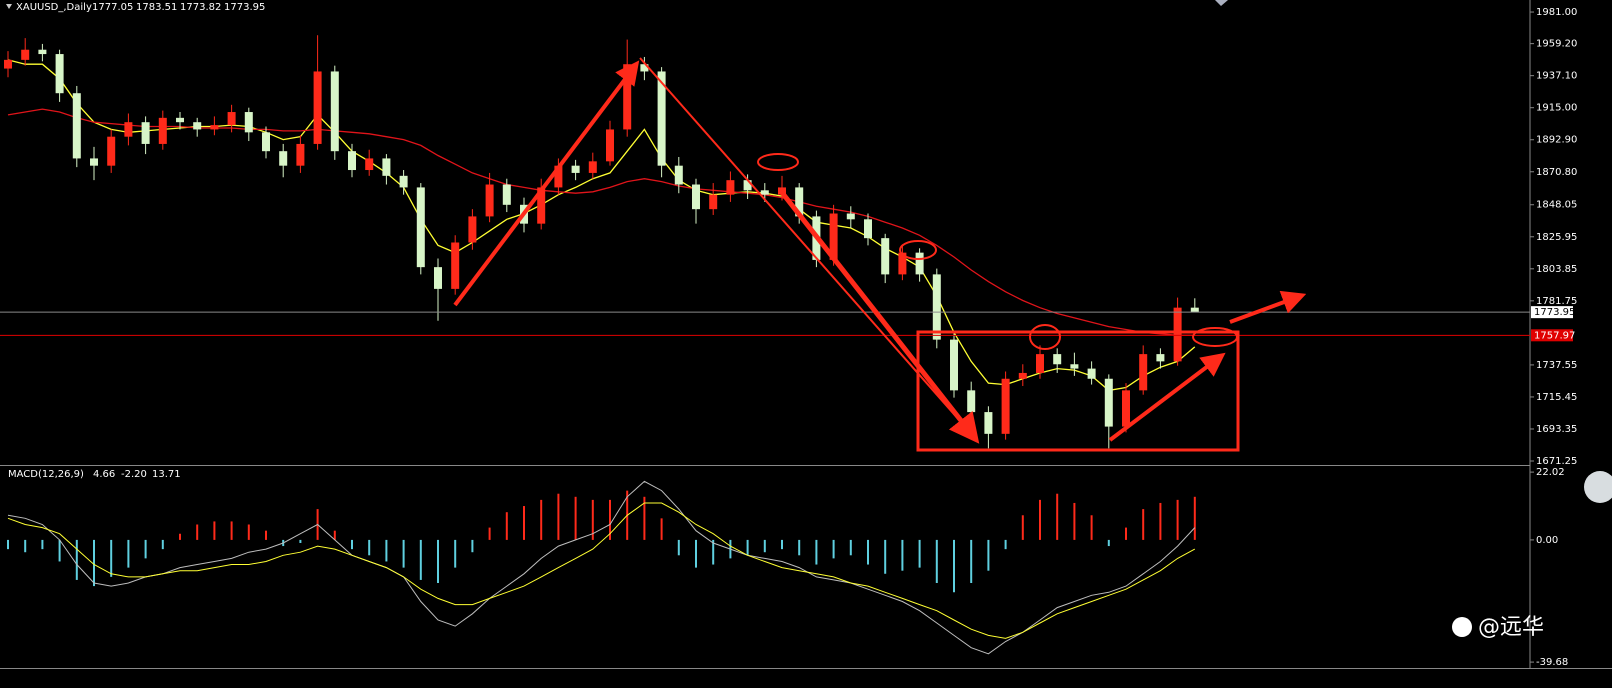 Image resolution: width=1612 pixels, height=688 pixels. Describe the element at coordinates (1550, 472) in the screenshot. I see `y-tick-label: 22.02` at that location.